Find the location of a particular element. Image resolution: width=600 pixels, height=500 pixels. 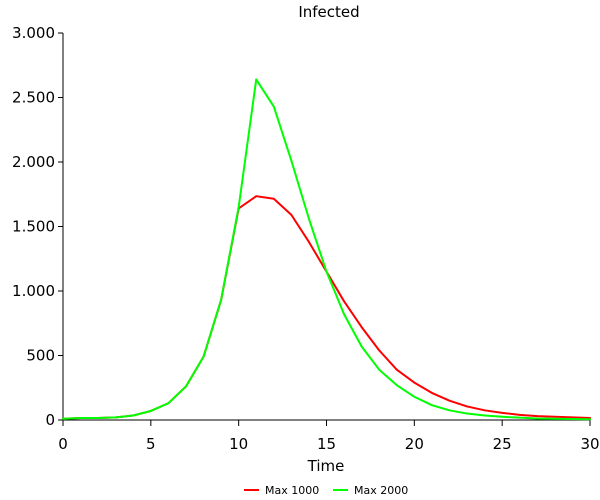

legend-label-max-1000: Max 1000 is located at coordinates (292, 490).